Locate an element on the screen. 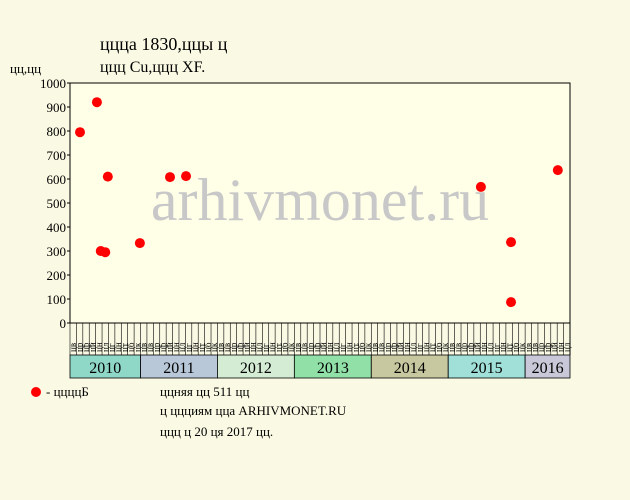  note: ццняя цц 511 цц is located at coordinates (204, 391).